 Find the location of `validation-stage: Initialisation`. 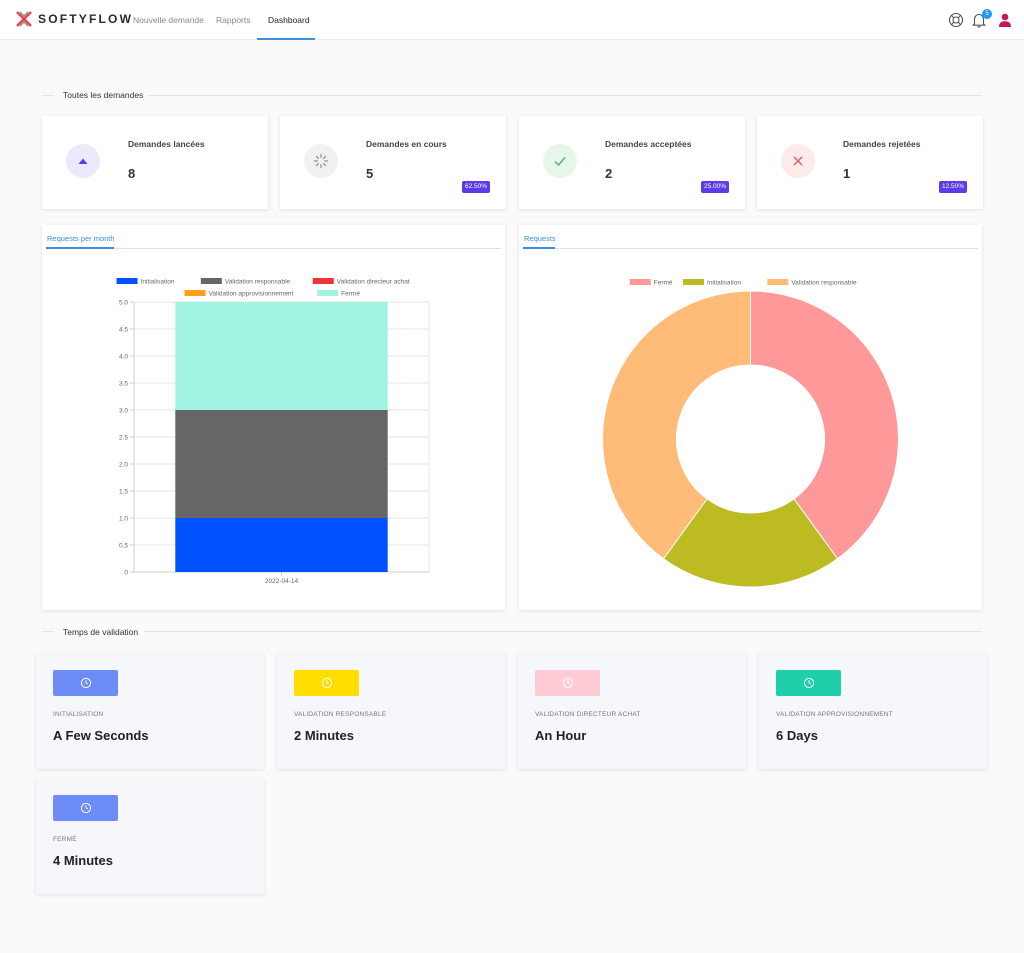

validation-stage: Initialisation is located at coordinates (78, 714).